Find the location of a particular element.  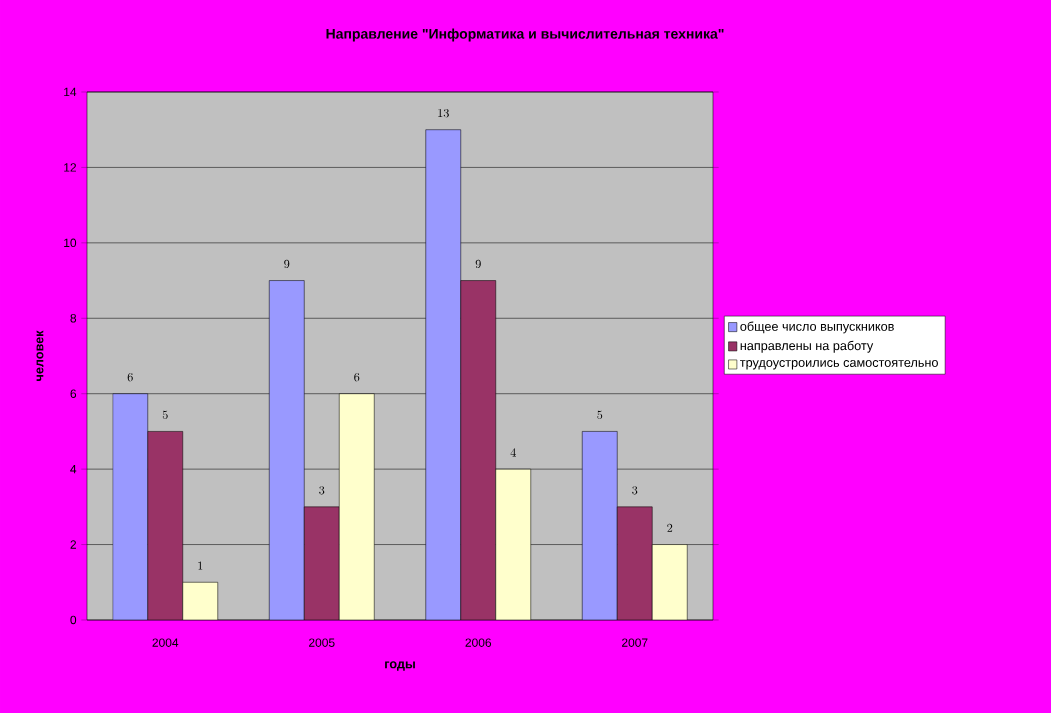

data-label: 13 is located at coordinates (443, 113).